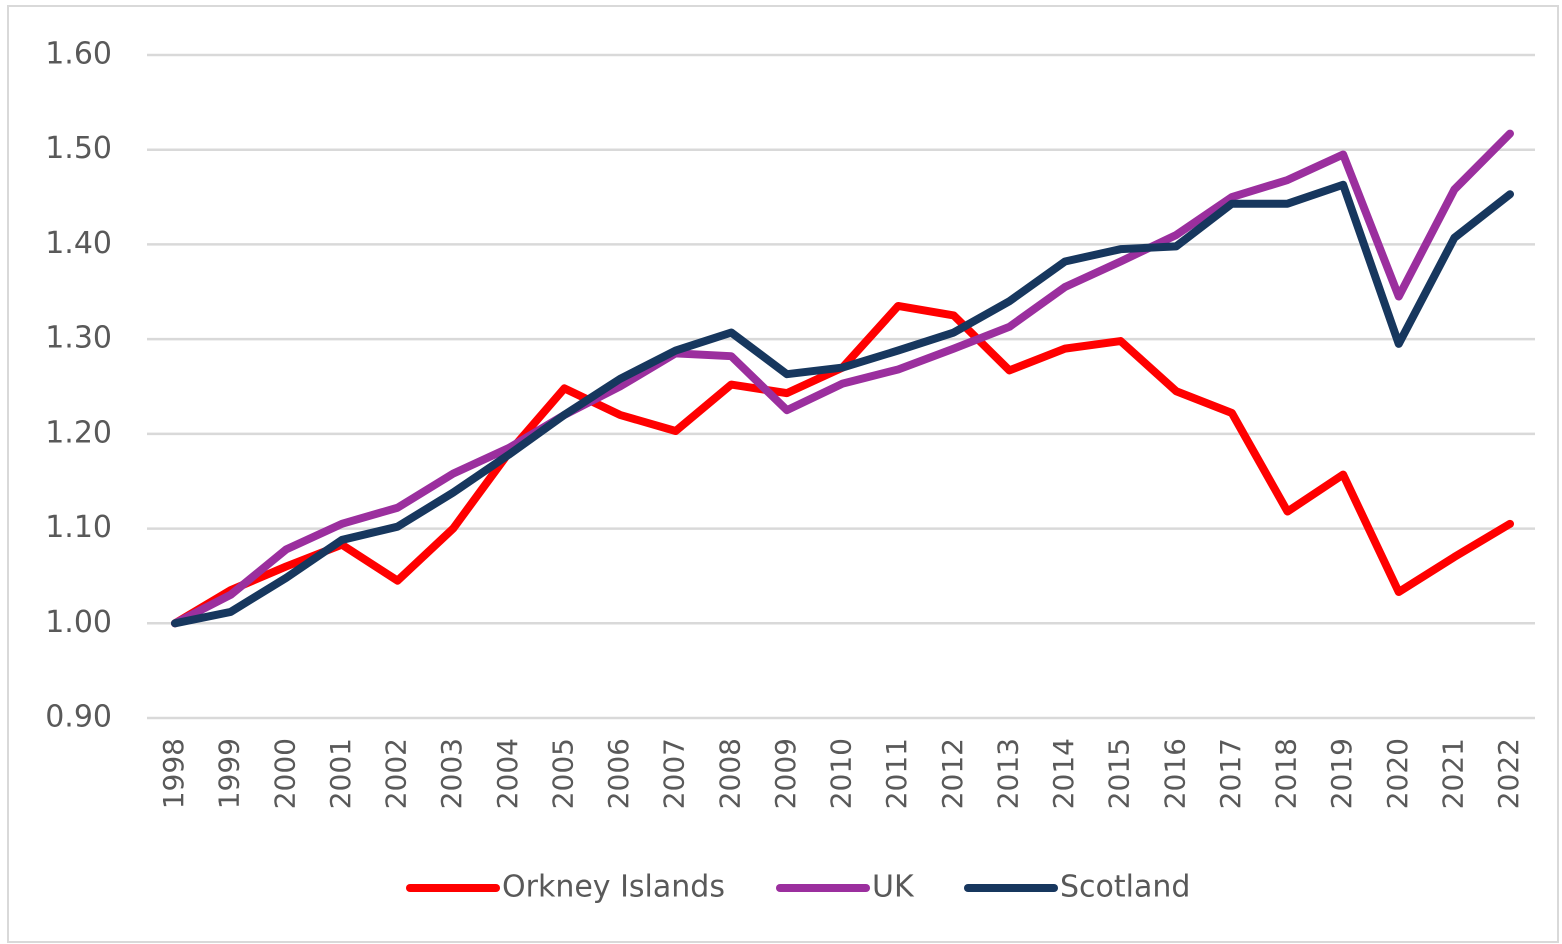  Describe the element at coordinates (1286, 773) in the screenshot. I see `x-tick-label: 2018` at that location.